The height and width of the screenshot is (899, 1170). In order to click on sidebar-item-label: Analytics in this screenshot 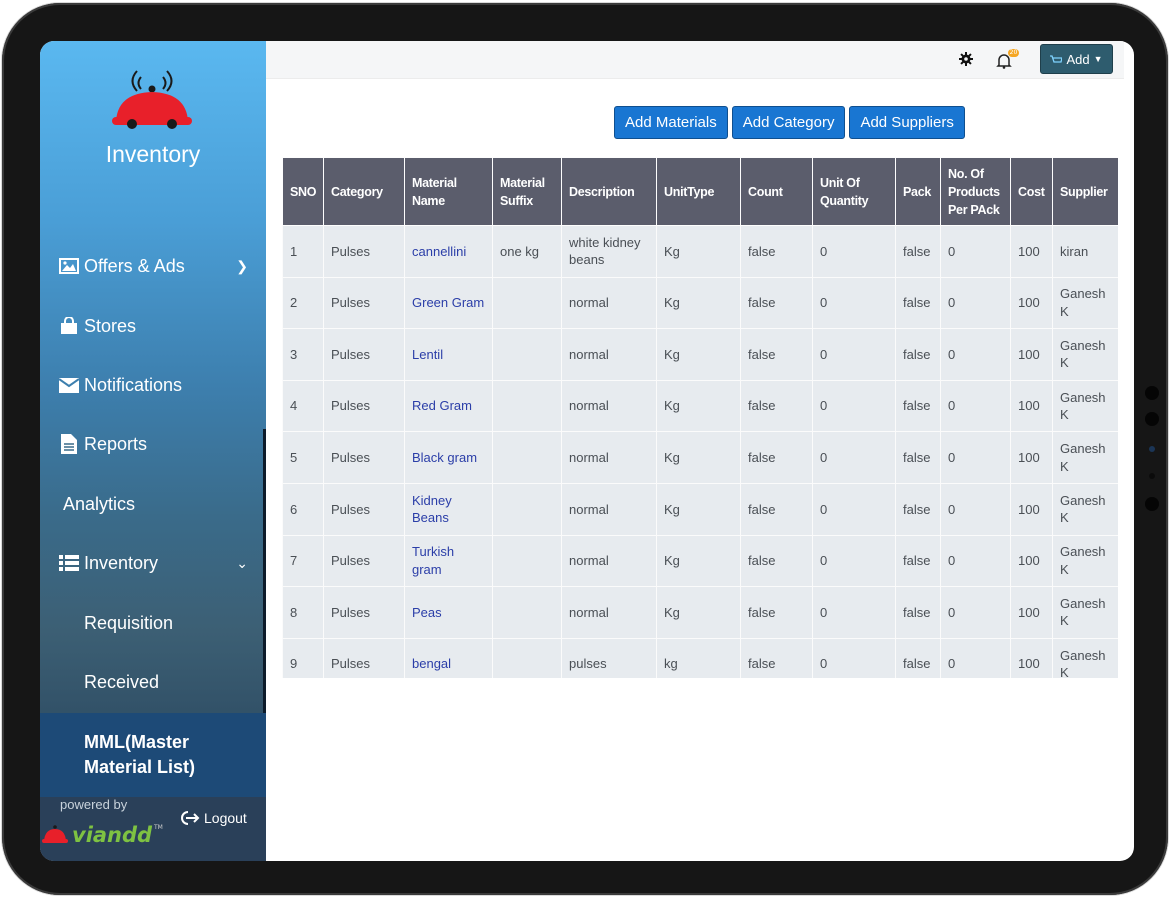, I will do `click(99, 503)`.